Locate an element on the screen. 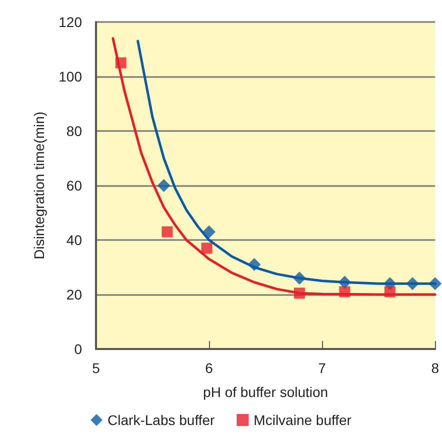 This screenshot has height=434, width=442. x-tick-label: 8 is located at coordinates (435, 368).